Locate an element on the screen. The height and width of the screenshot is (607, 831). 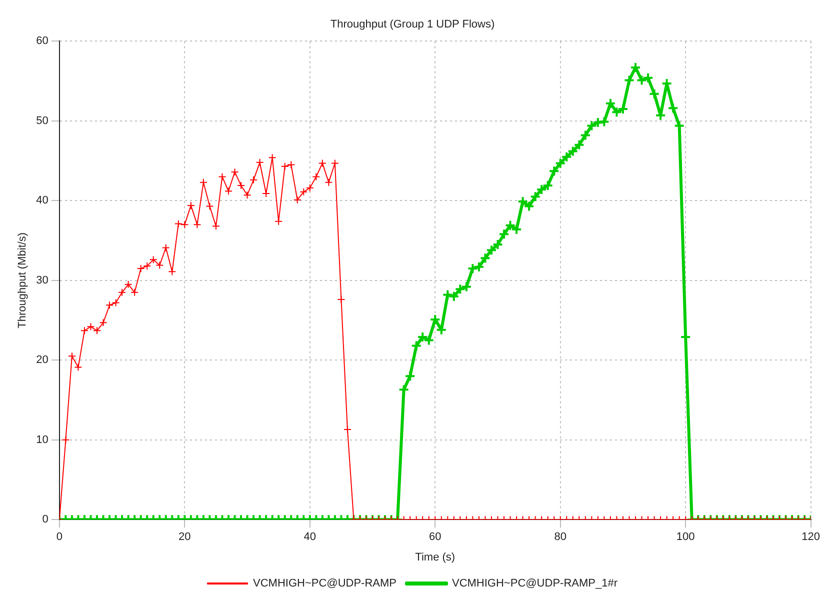
x-axis-title: Time (s) is located at coordinates (435, 557).